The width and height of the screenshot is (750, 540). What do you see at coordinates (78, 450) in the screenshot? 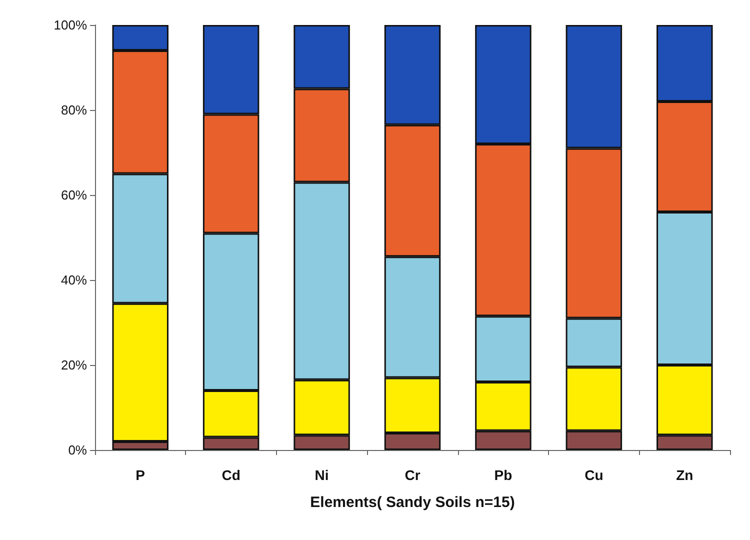
I see `y-tick-label: 0%` at bounding box center [78, 450].